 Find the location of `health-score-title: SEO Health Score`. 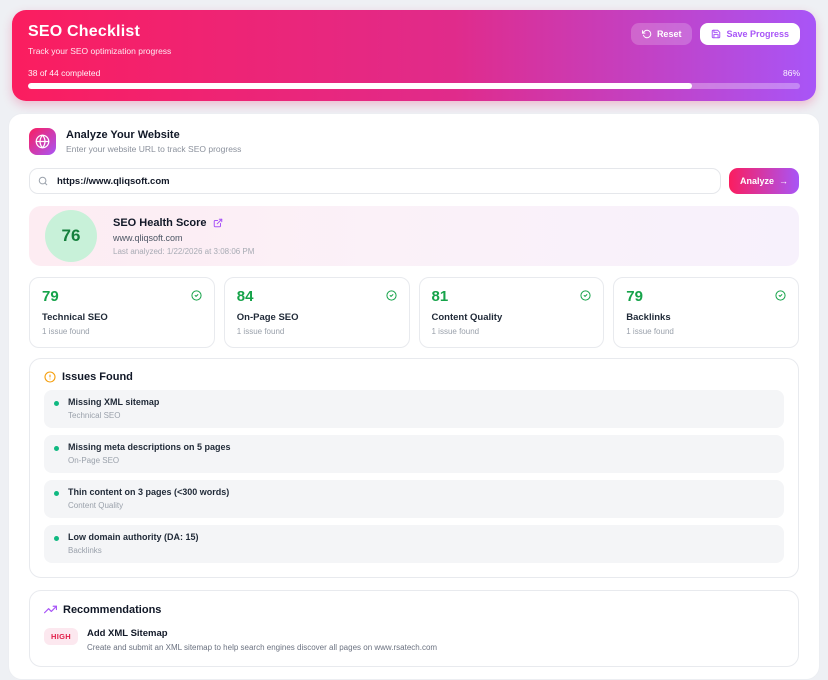

health-score-title: SEO Health Score is located at coordinates (160, 222).